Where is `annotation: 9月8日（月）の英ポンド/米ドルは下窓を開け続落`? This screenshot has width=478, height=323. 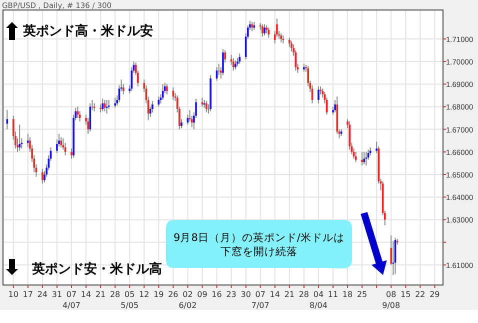
annotation: 9月8日（月）の英ポンド/米ドルは下窓を開け続落 is located at coordinates (259, 244).